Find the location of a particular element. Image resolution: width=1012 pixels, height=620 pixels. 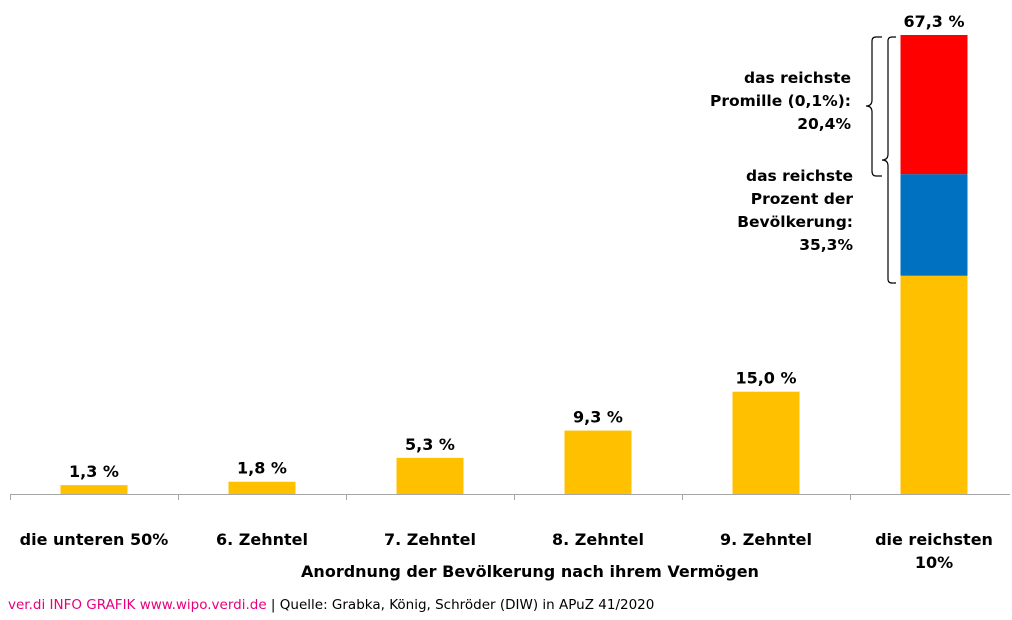

annotation-line: Promille (0,1%): is located at coordinates (780, 101).